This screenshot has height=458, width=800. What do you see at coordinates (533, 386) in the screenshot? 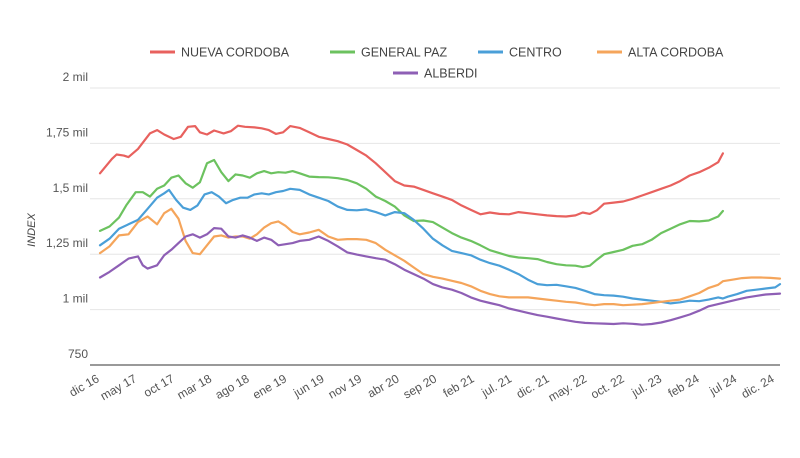
I see `x-tick-label: dic. 21` at bounding box center [533, 386].